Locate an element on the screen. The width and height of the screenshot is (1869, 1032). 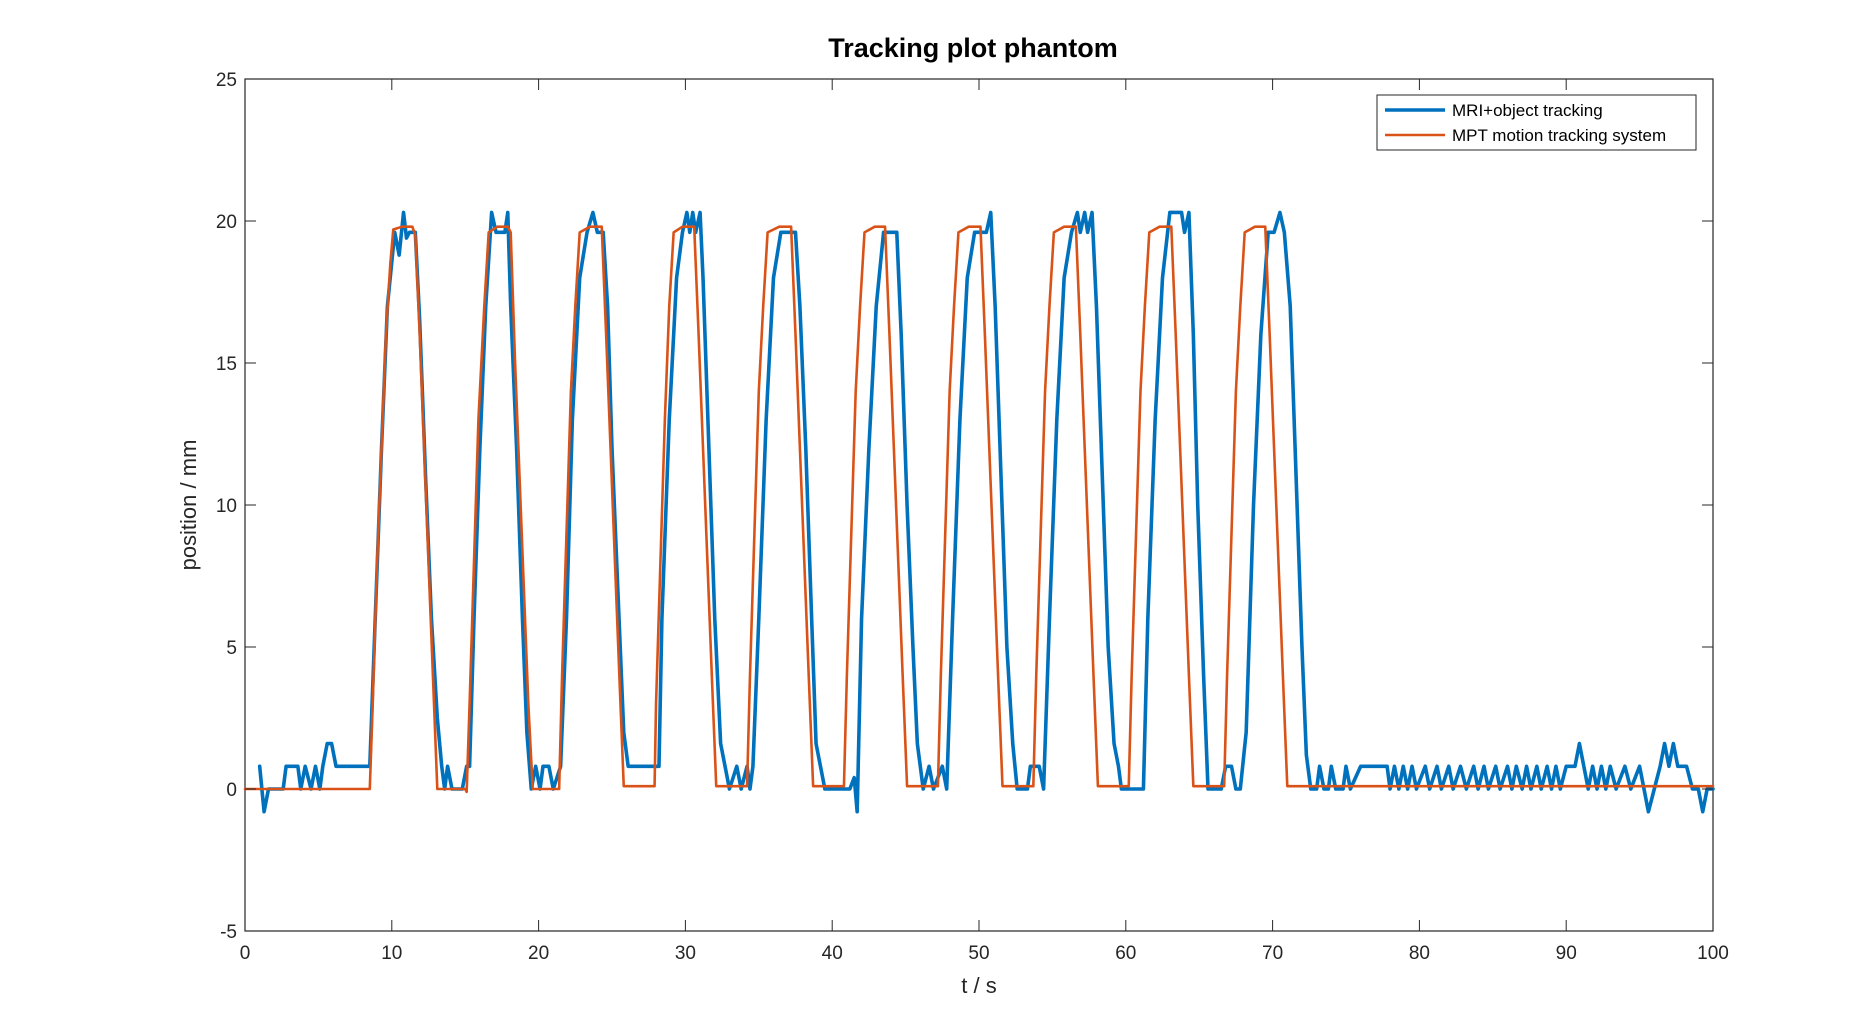
y-tick-label: 15 is located at coordinates (226, 364).